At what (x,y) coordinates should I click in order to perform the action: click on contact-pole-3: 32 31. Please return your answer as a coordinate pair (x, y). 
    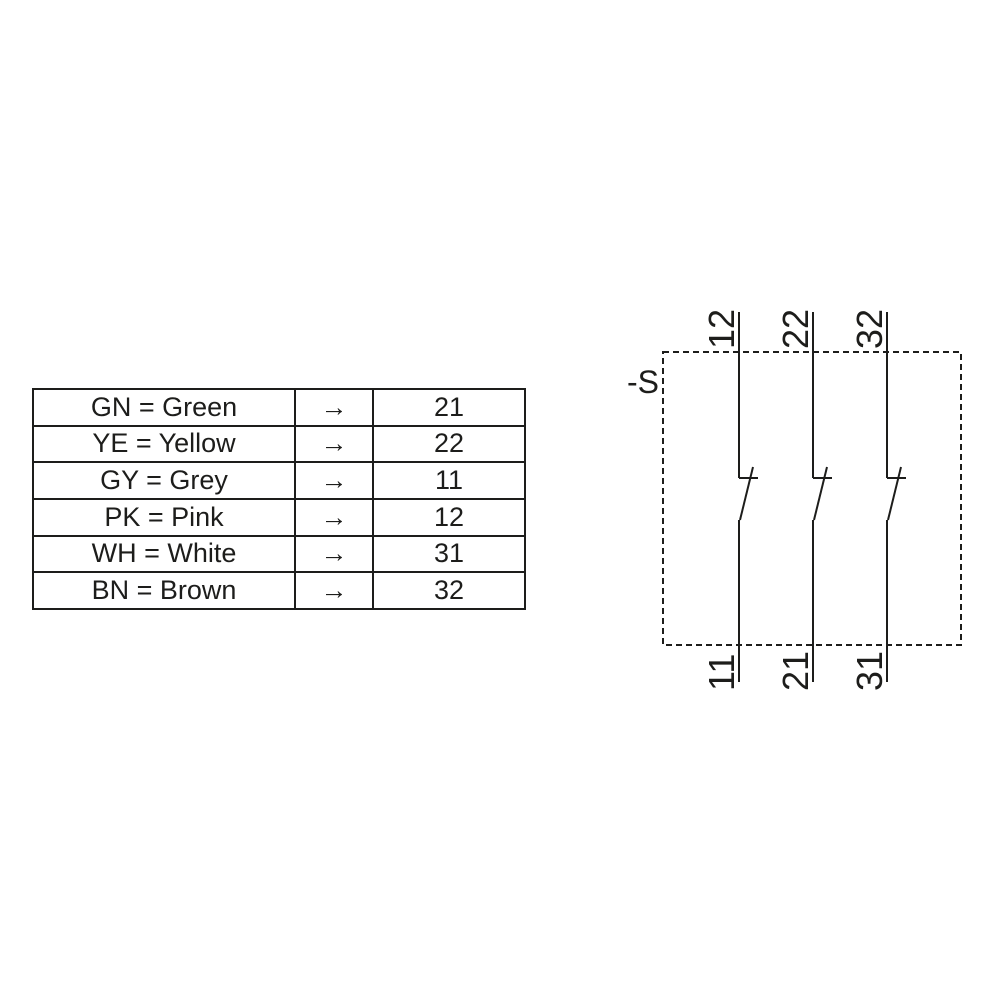
    Looking at the image, I should click on (877, 500).